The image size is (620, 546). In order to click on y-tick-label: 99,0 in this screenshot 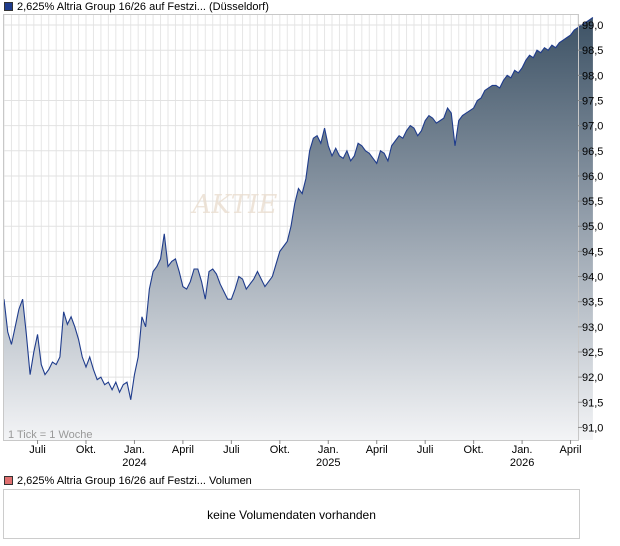, I will do `click(592, 26)`.